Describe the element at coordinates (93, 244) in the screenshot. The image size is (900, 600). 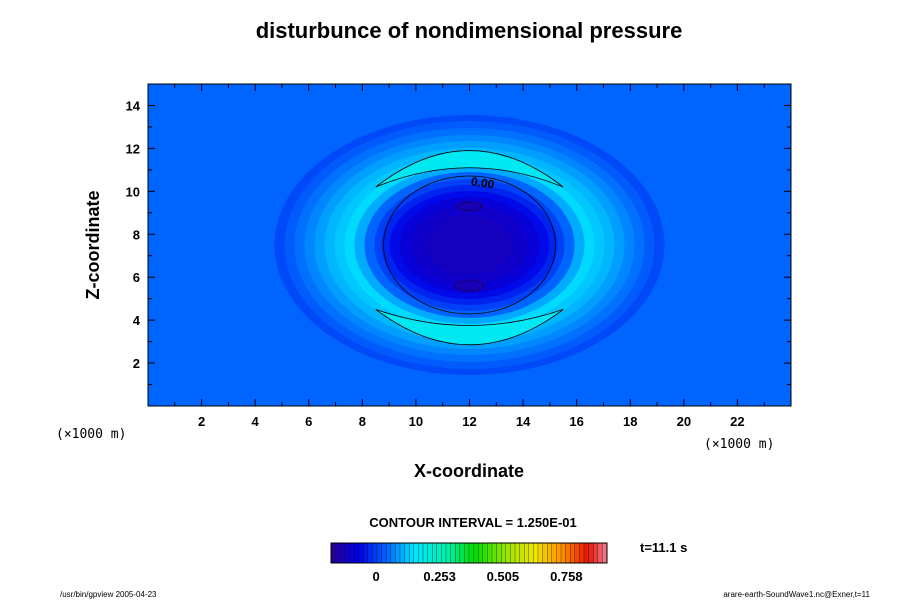
I see `y-axis-label: Z-coordinate` at that location.